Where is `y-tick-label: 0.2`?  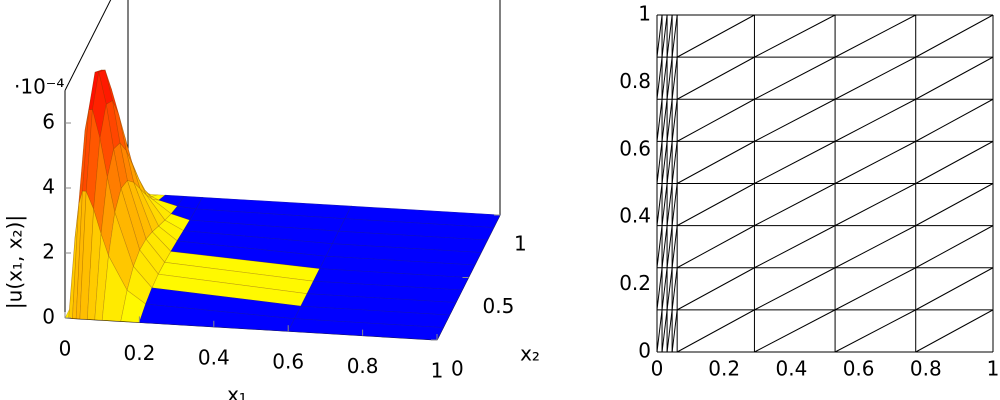
y-tick-label: 0.2 is located at coordinates (635, 283).